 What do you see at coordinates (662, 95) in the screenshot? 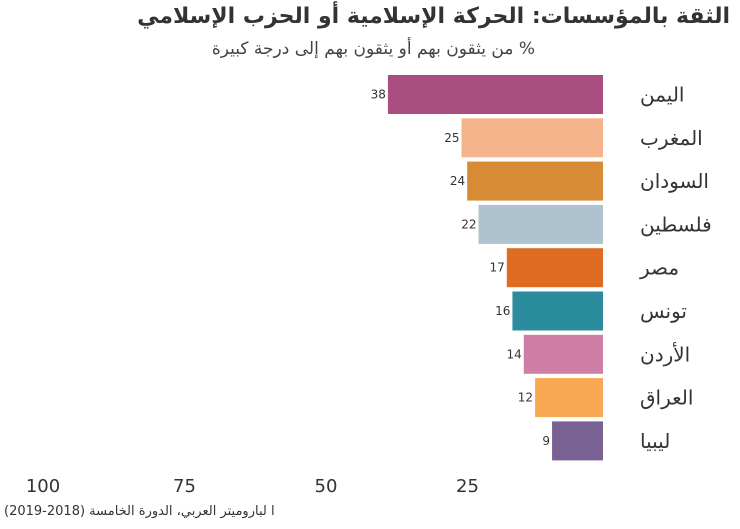
I see `category-label: اليمن` at bounding box center [662, 95].